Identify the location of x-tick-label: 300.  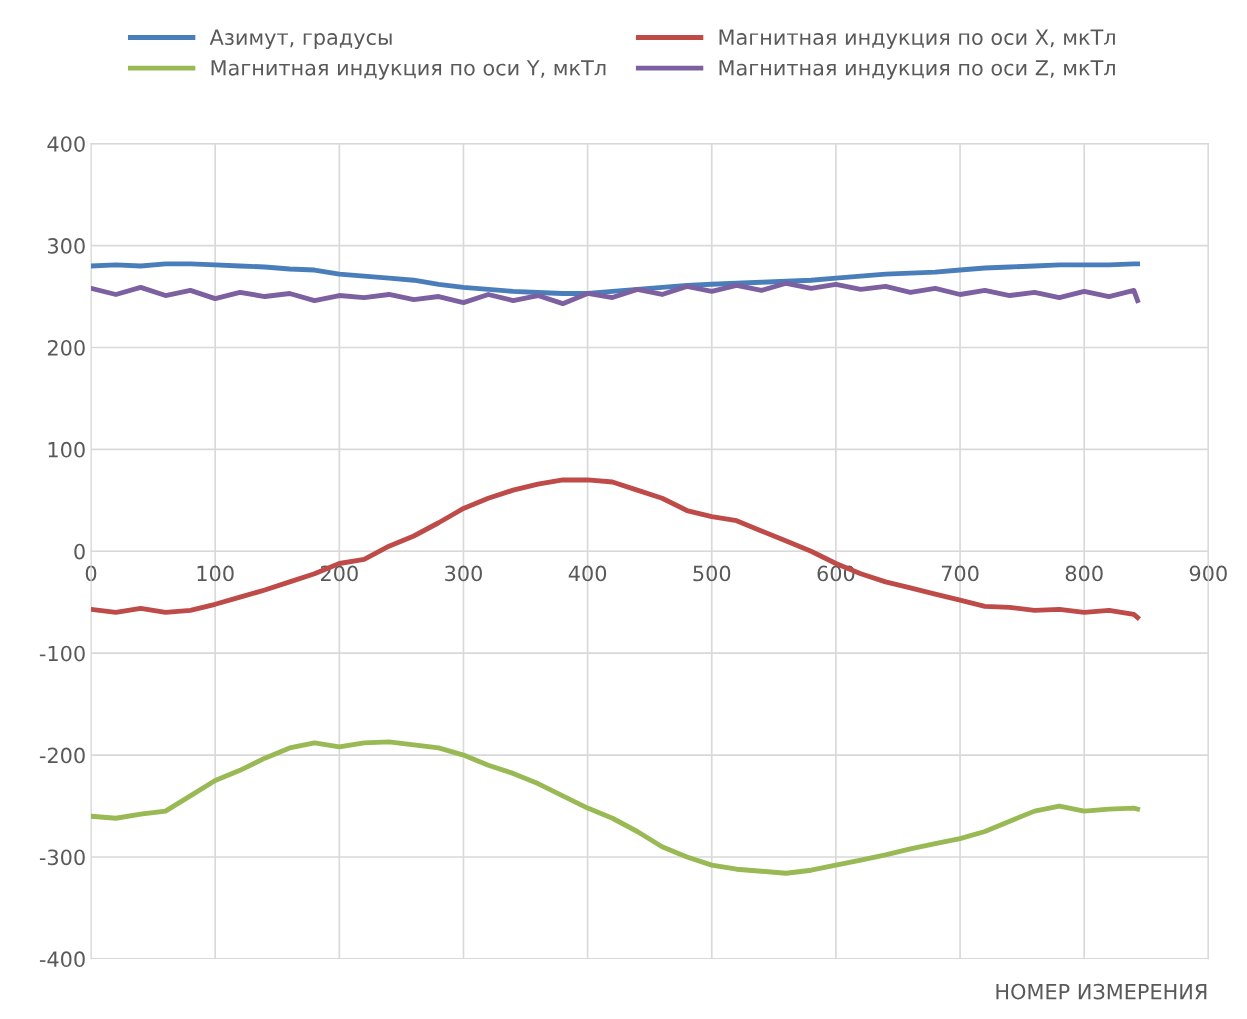
(463, 573).